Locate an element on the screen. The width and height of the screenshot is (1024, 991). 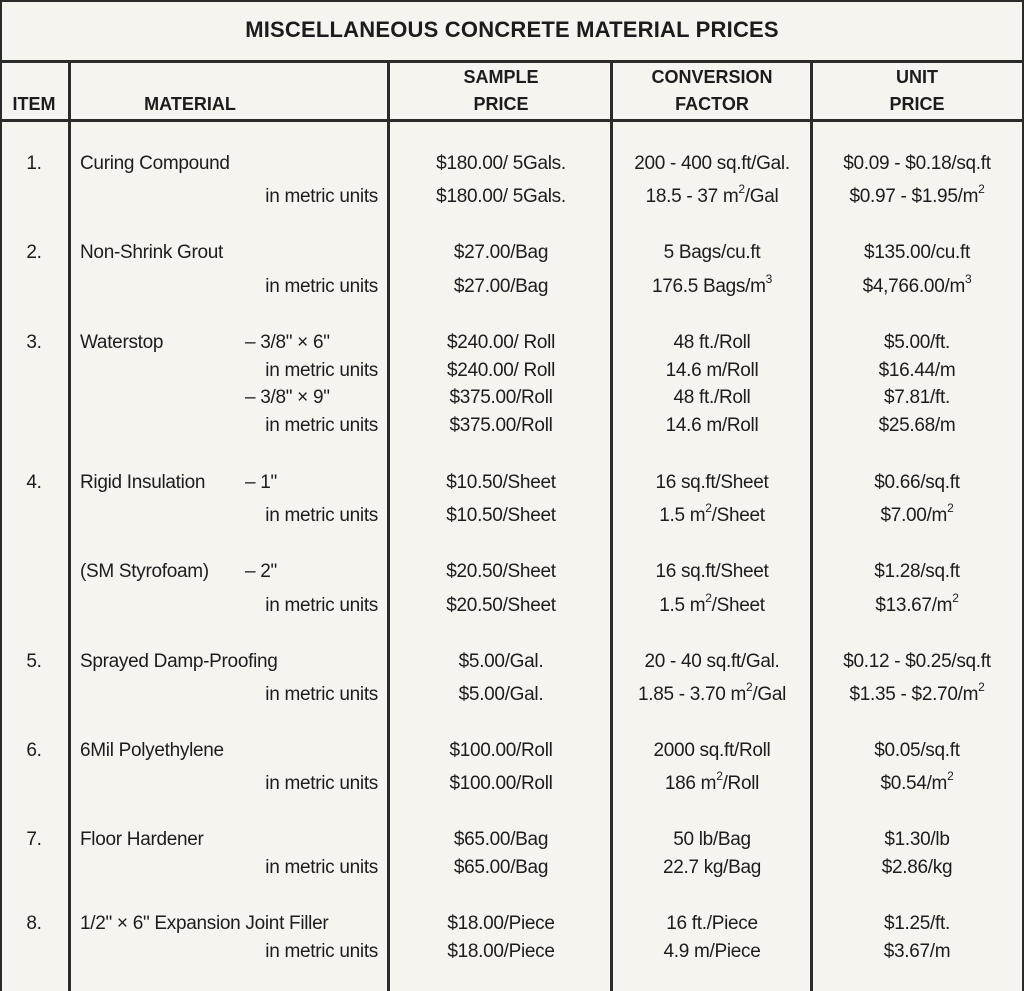
unit-price-cell: $135.00/cu.ft is located at coordinates (917, 252).